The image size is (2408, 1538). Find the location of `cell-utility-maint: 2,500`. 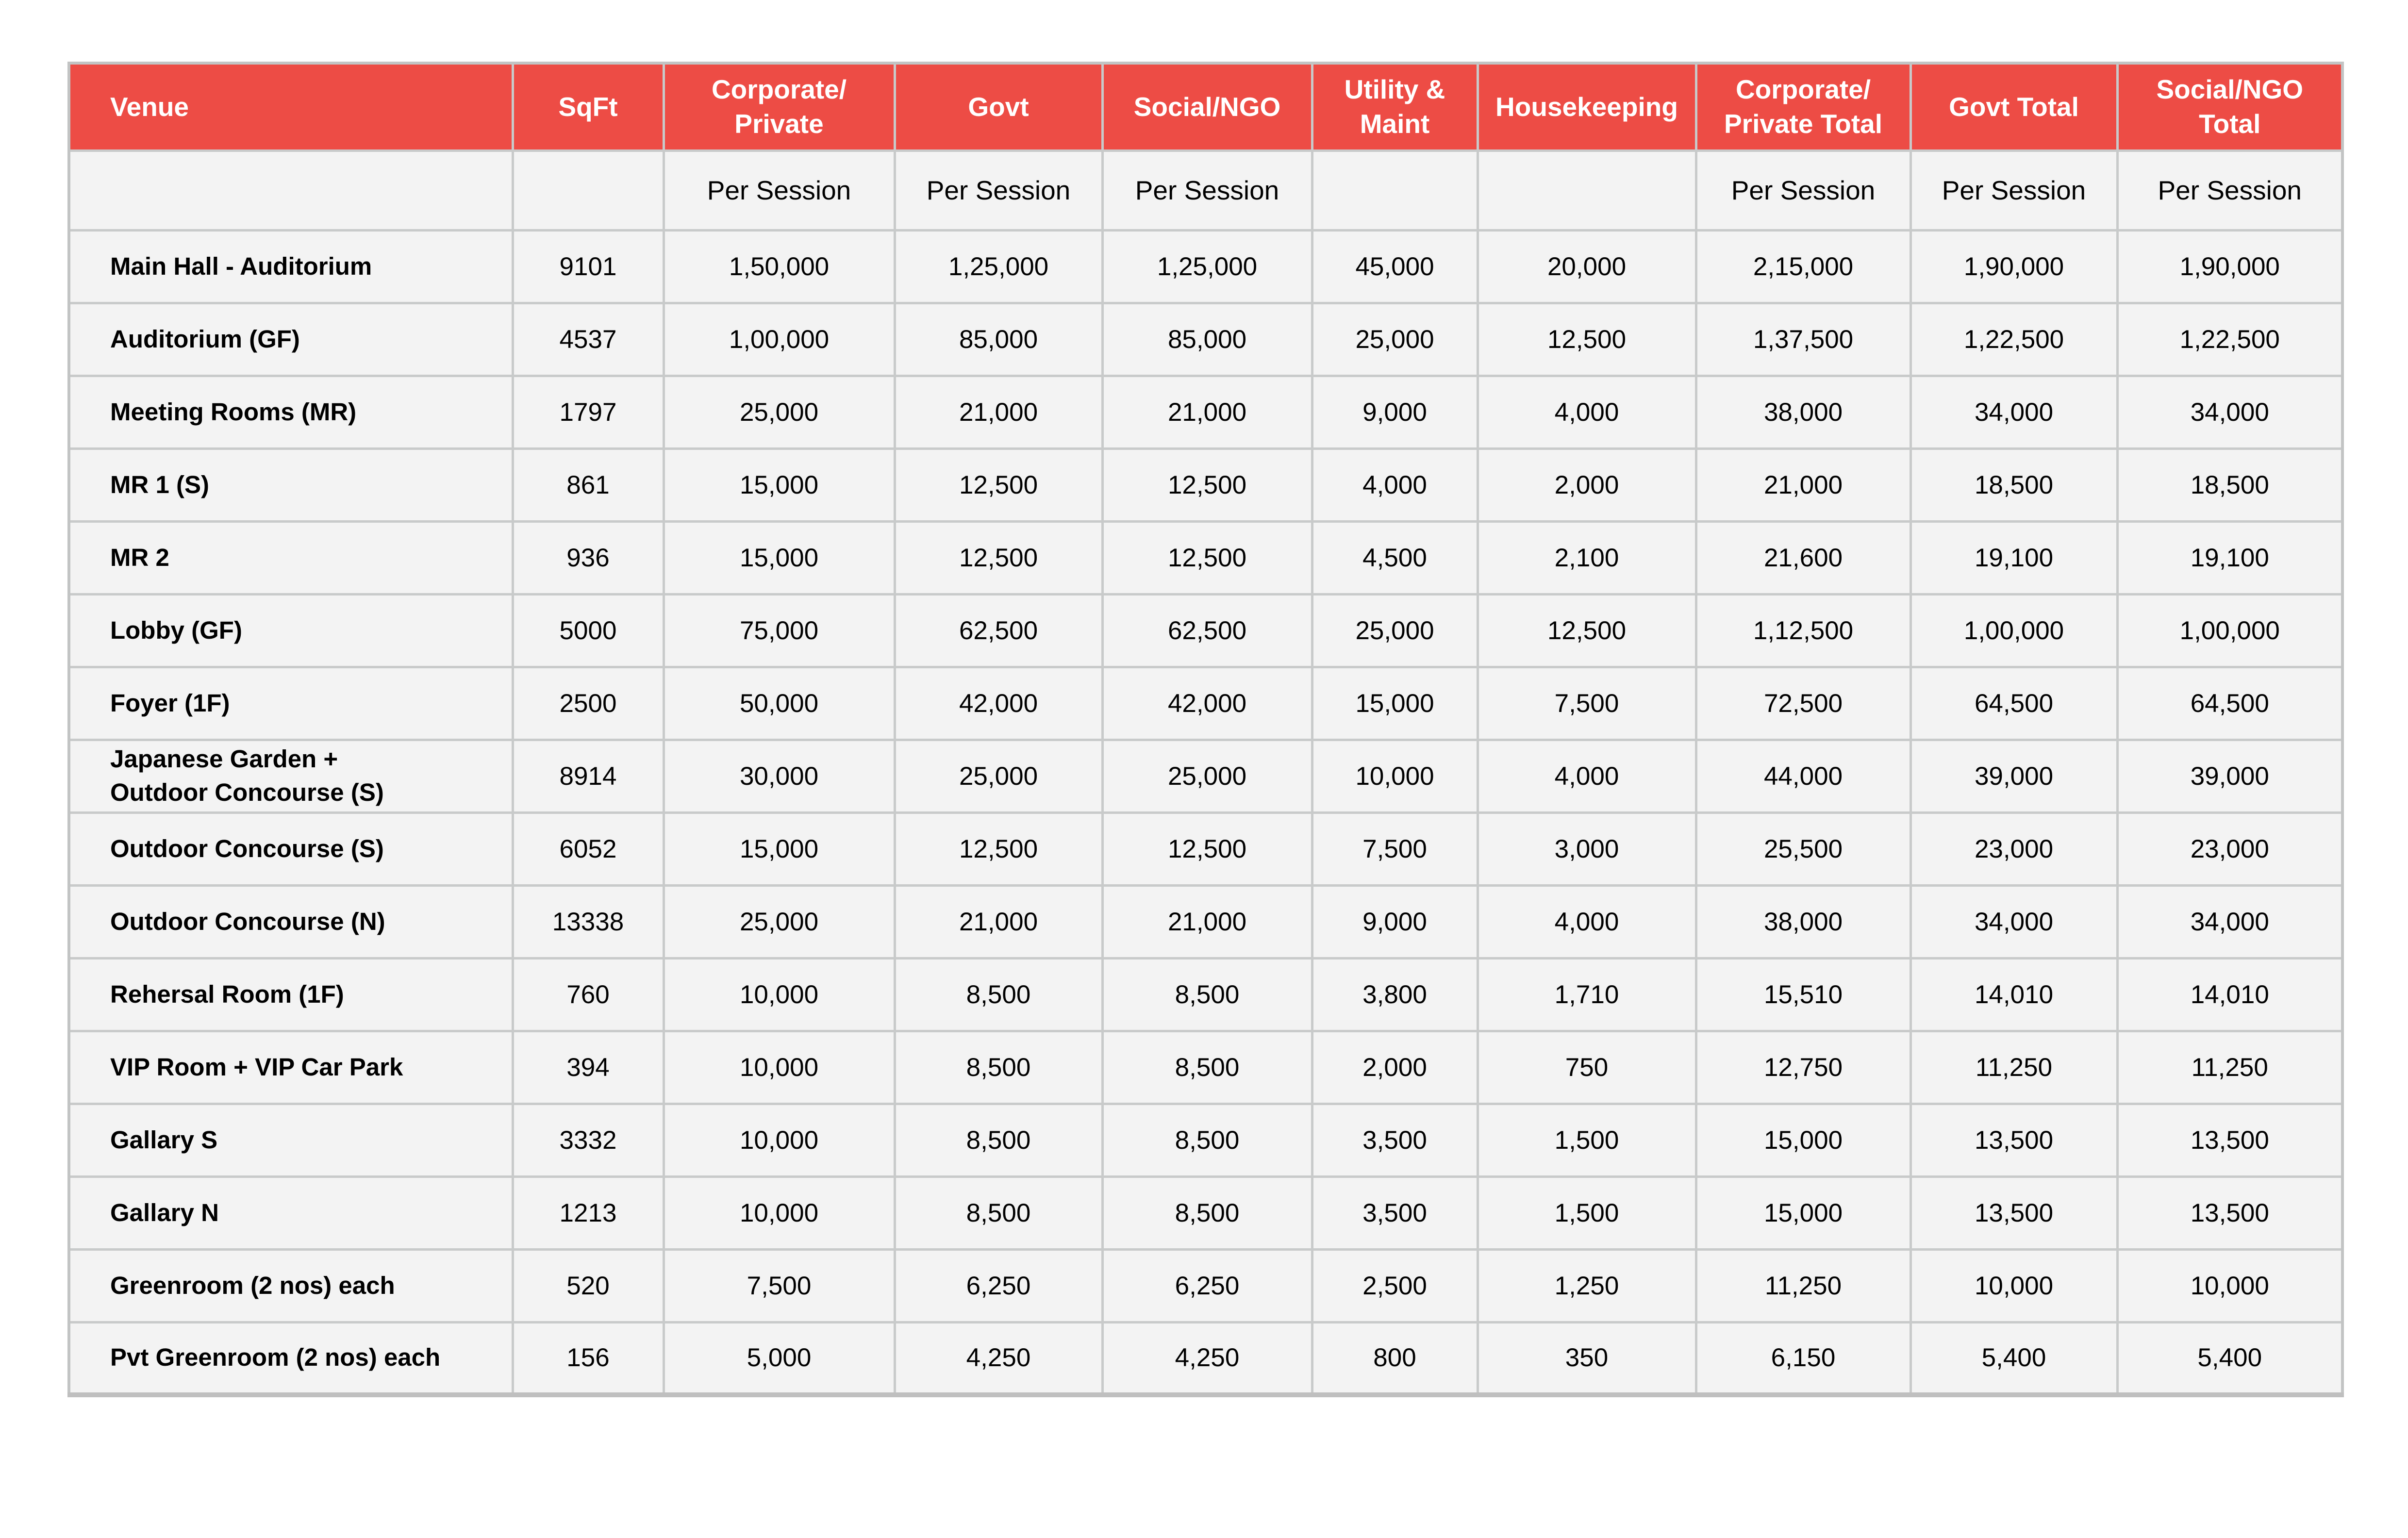

cell-utility-maint: 2,500 is located at coordinates (1395, 1285).